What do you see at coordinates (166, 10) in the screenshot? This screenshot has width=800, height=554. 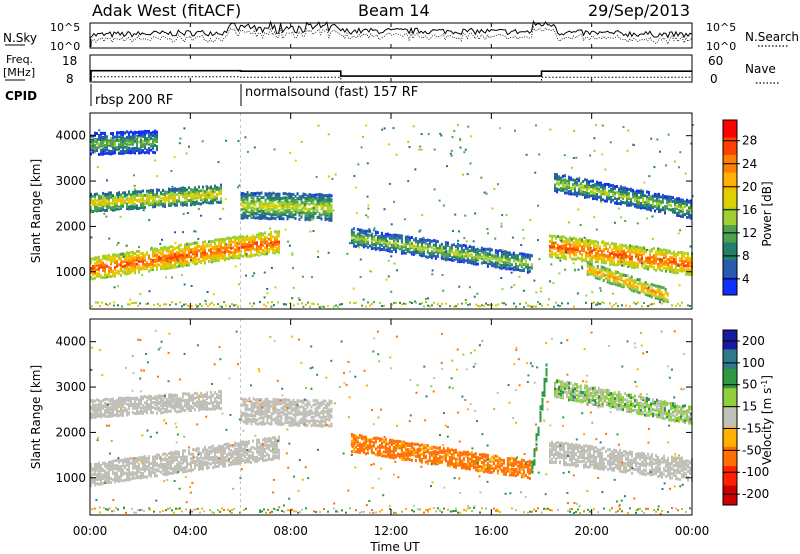 I see `station-title: Adak West (fitACF)` at bounding box center [166, 10].